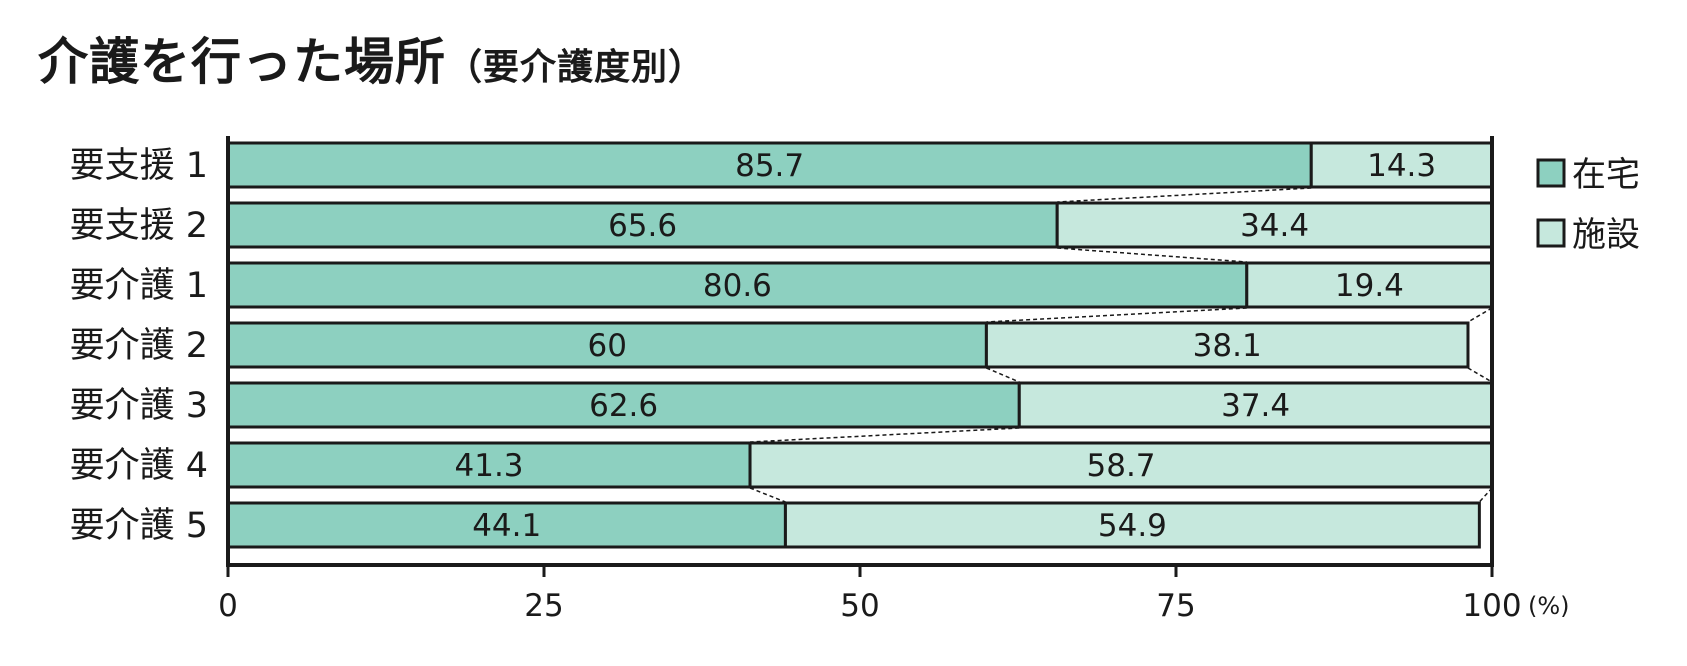 Image resolution: width=1687 pixels, height=666 pixels. I want to click on category-label-5: 要介護 3, so click(139, 406).